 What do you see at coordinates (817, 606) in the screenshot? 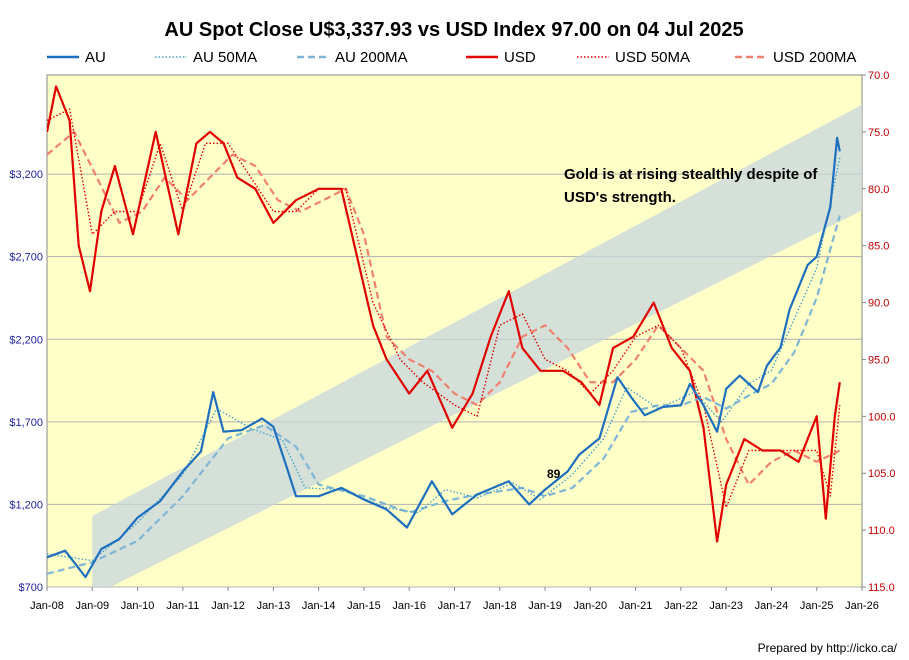
I see `x-tick-label: Jan-25` at bounding box center [817, 606].